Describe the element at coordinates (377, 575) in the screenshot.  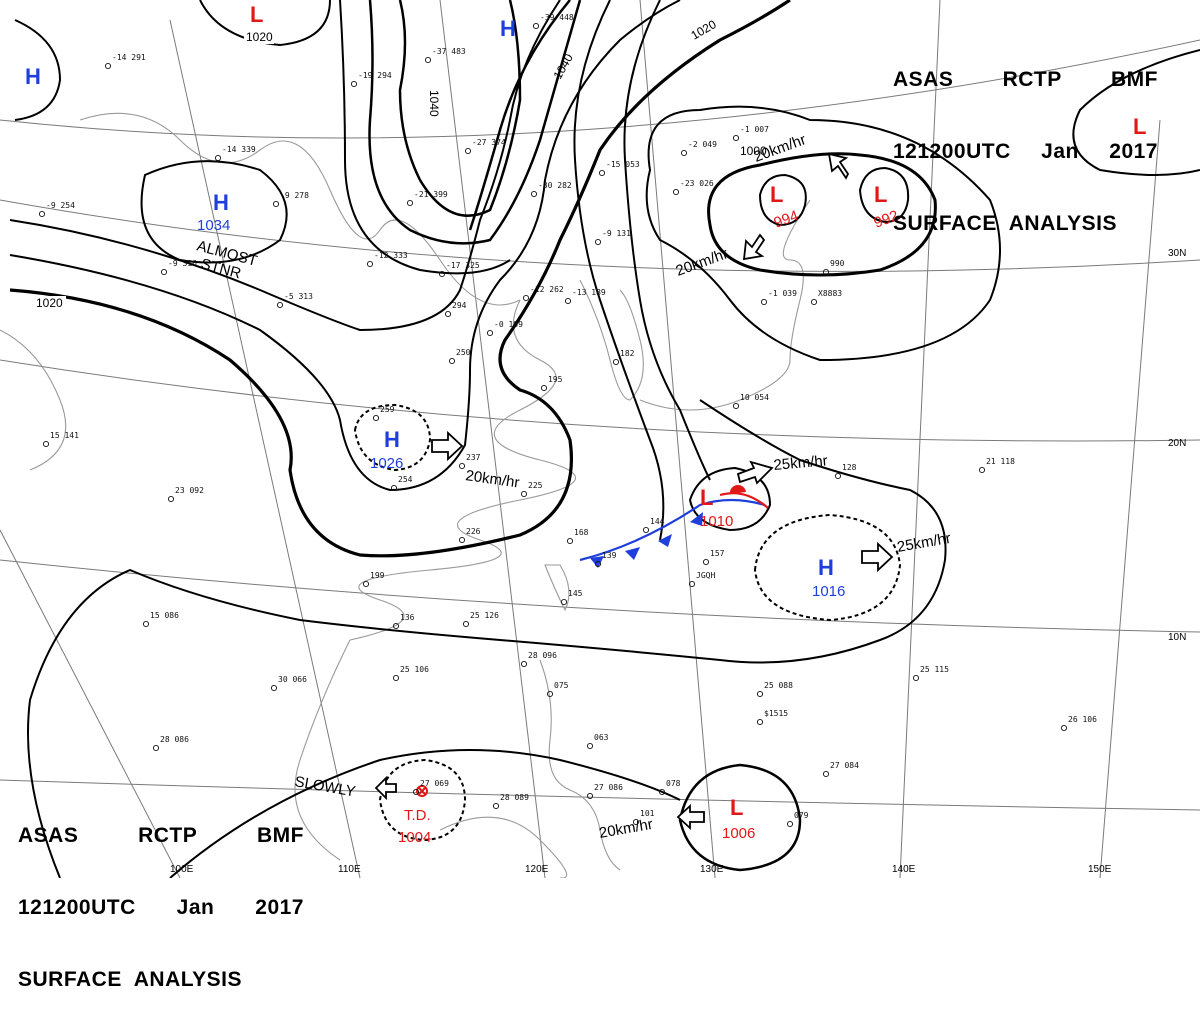
I see `station-value: 199` at that location.